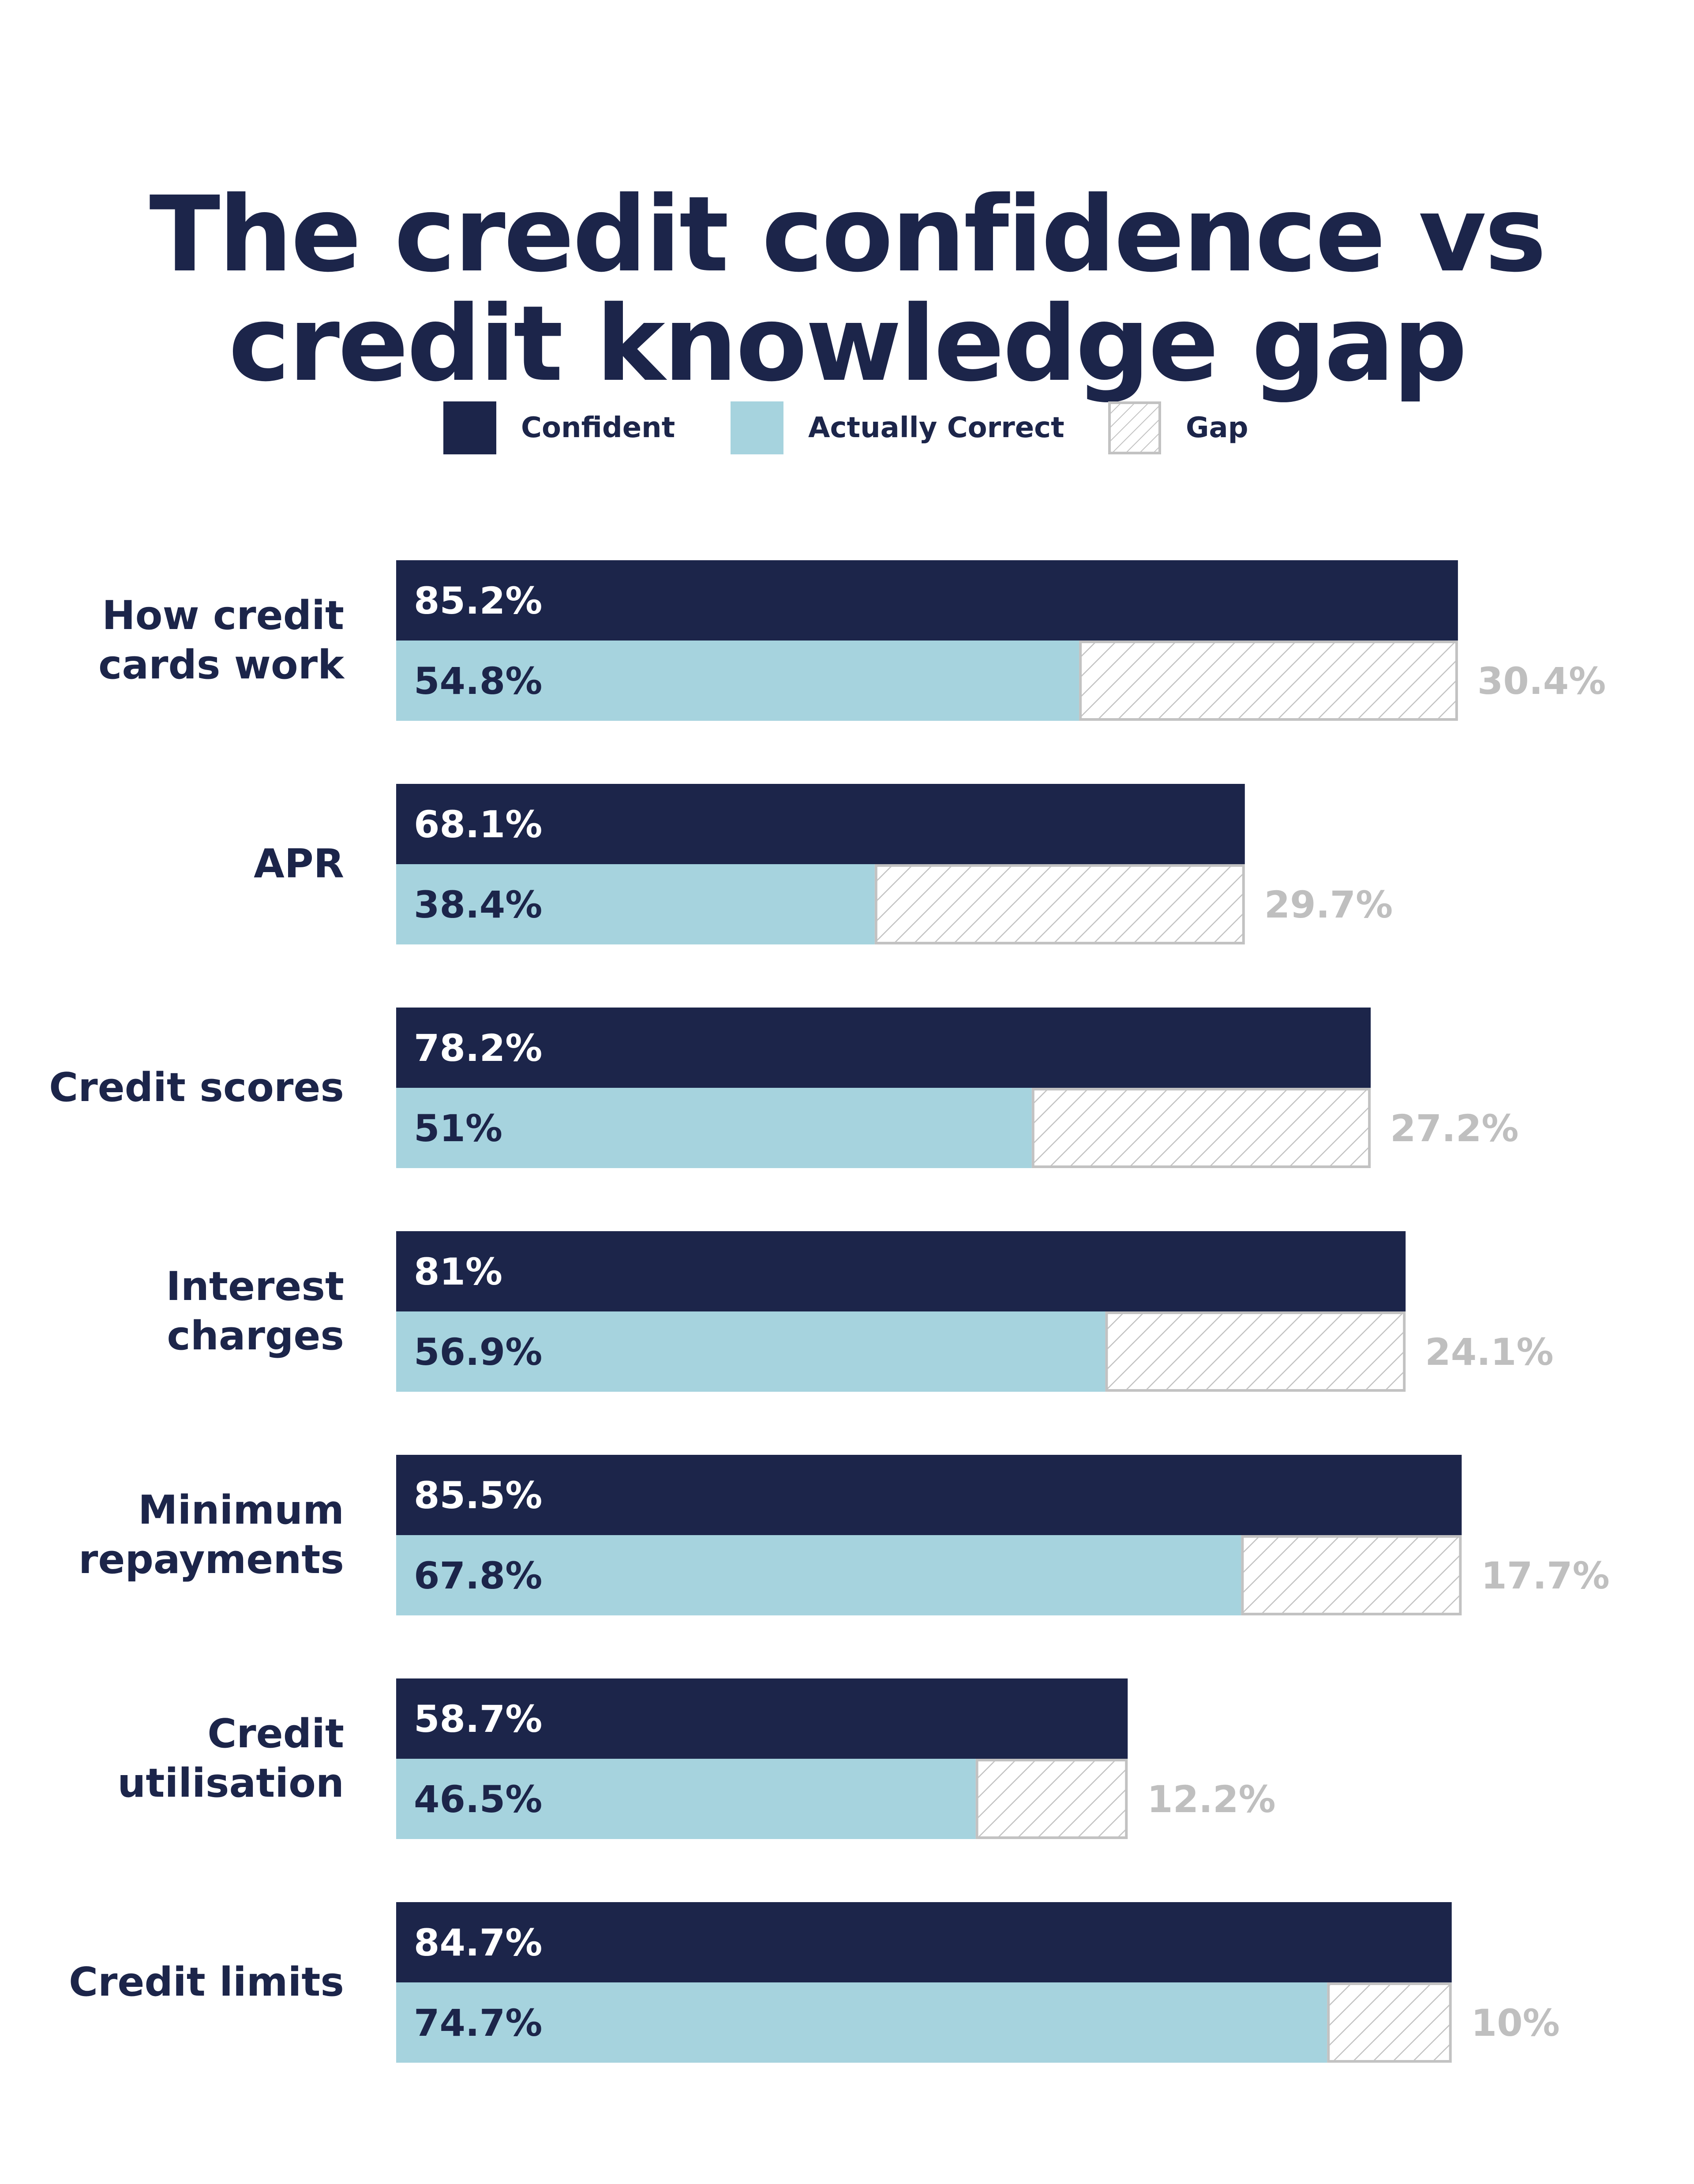 This screenshot has width=1694, height=2184. What do you see at coordinates (478, 1048) in the screenshot?
I see `value-label-confident: 78.2%` at bounding box center [478, 1048].